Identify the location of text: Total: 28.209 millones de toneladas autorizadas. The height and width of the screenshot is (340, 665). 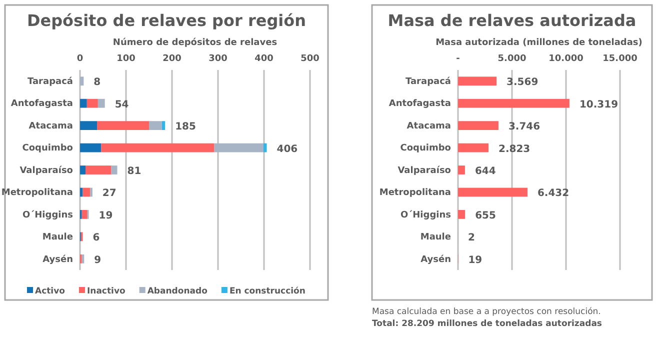
(487, 324).